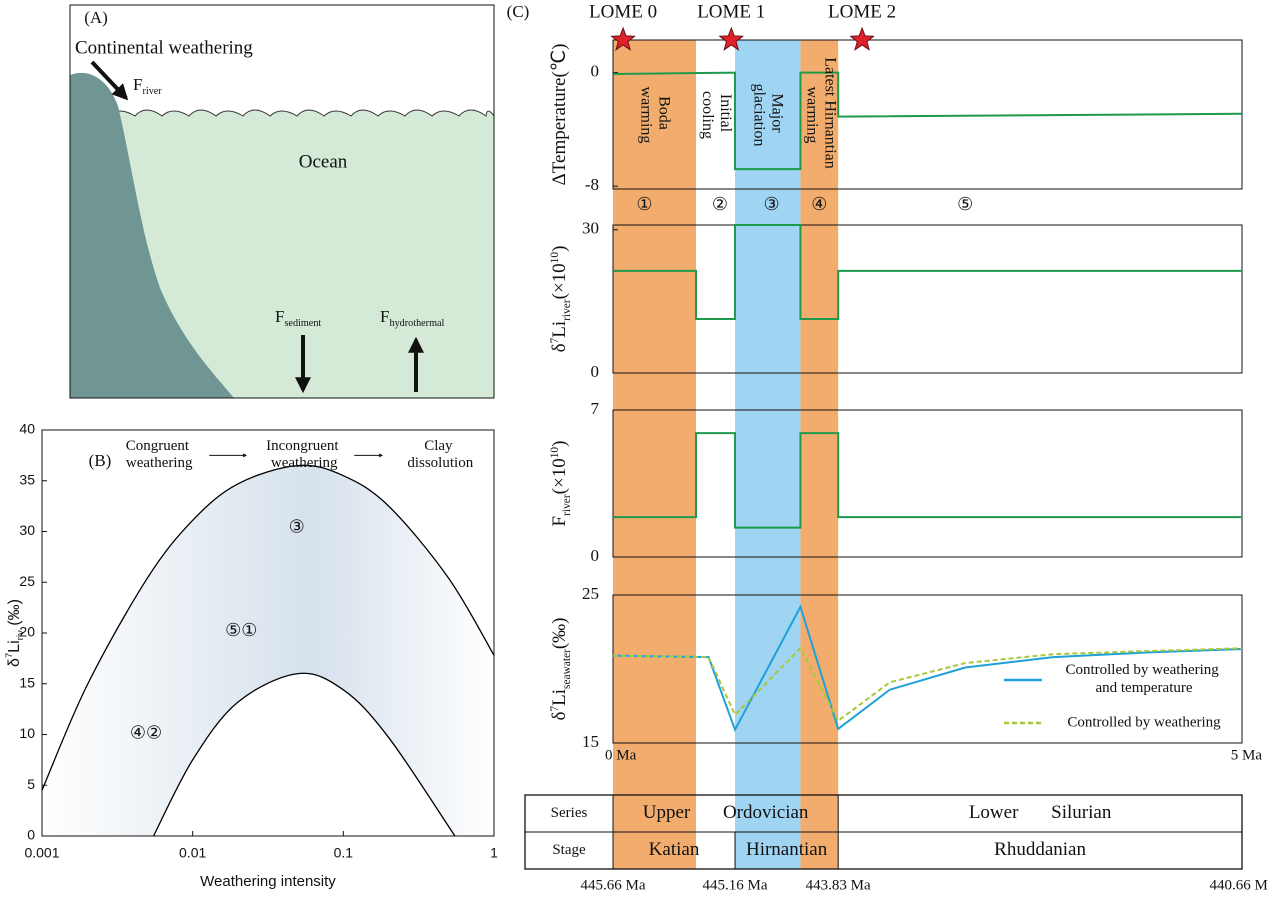 The width and height of the screenshot is (1268, 898). Describe the element at coordinates (146, 733) in the screenshot. I see `phase-marker: ④②` at that location.